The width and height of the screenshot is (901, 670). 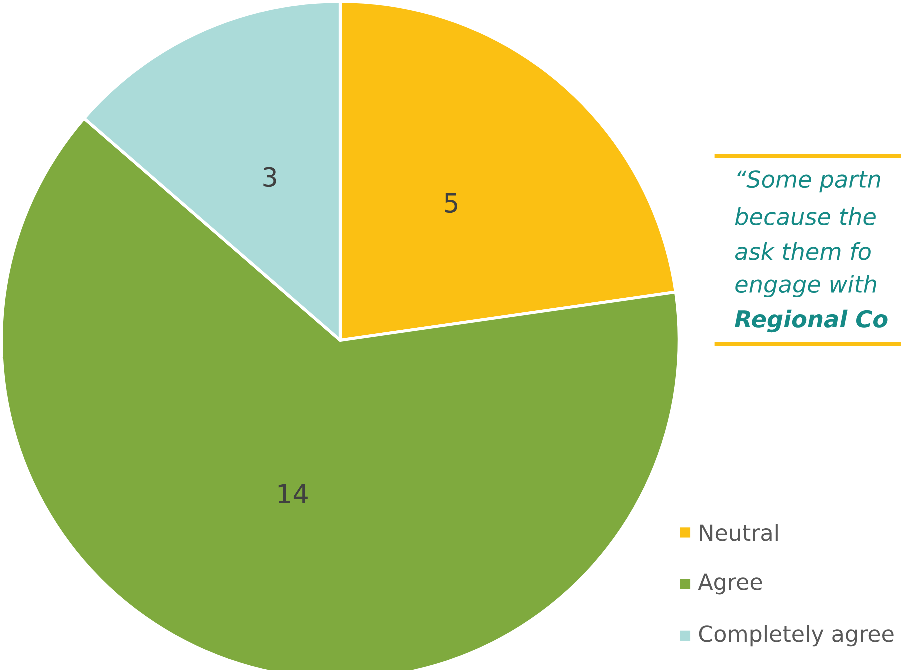 What do you see at coordinates (811, 321) in the screenshot?
I see `text: Regional Co` at bounding box center [811, 321].